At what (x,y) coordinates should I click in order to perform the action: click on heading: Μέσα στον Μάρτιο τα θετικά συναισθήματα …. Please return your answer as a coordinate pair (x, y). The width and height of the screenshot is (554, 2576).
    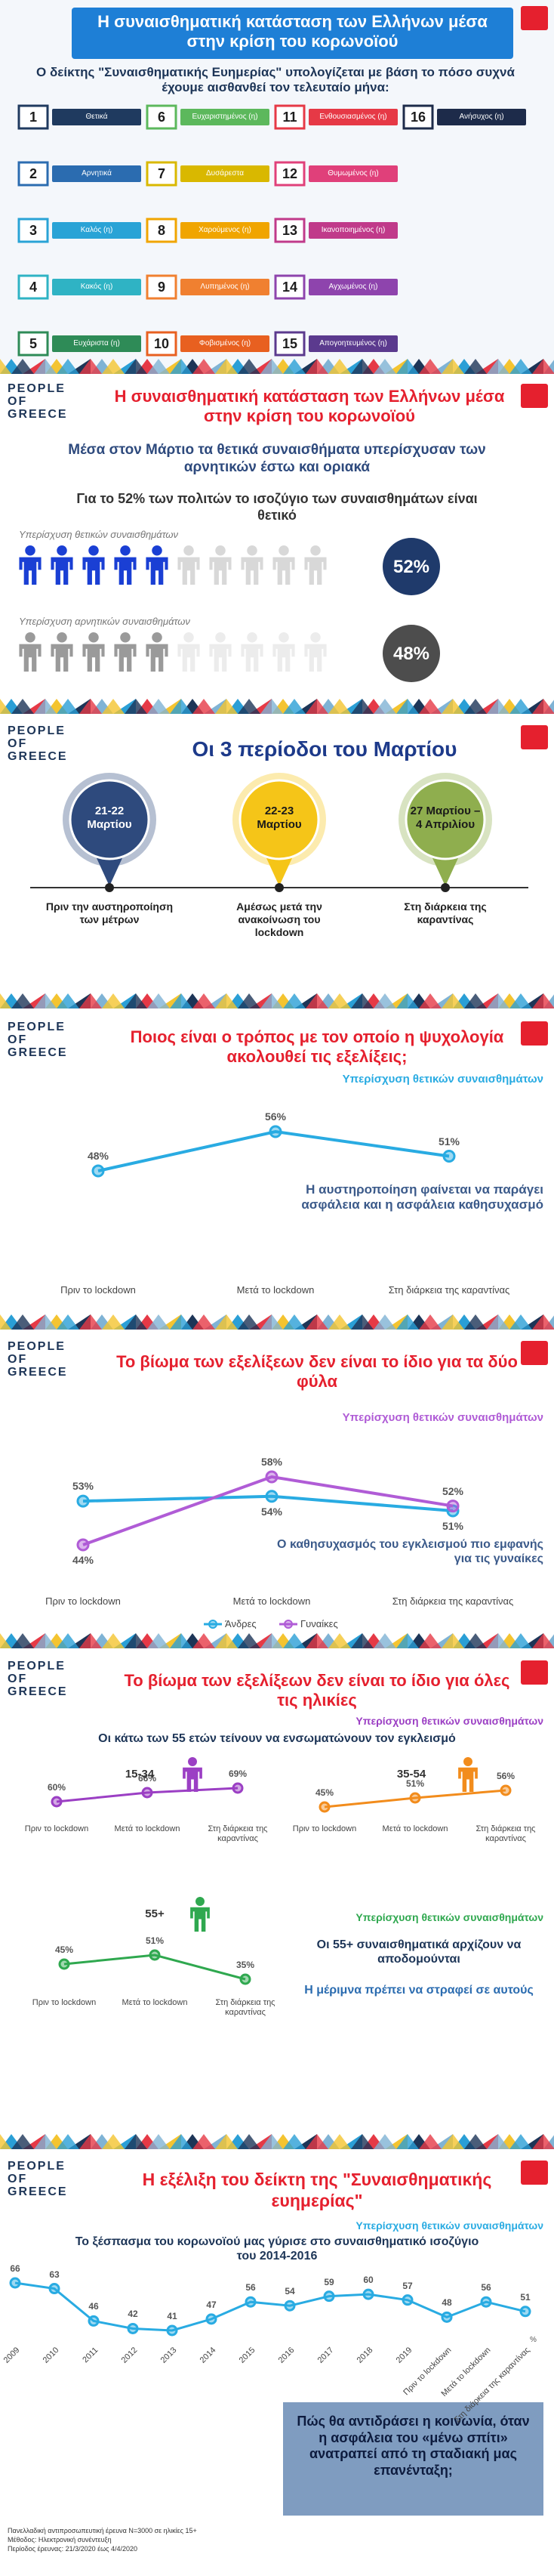
    Looking at the image, I should click on (277, 458).